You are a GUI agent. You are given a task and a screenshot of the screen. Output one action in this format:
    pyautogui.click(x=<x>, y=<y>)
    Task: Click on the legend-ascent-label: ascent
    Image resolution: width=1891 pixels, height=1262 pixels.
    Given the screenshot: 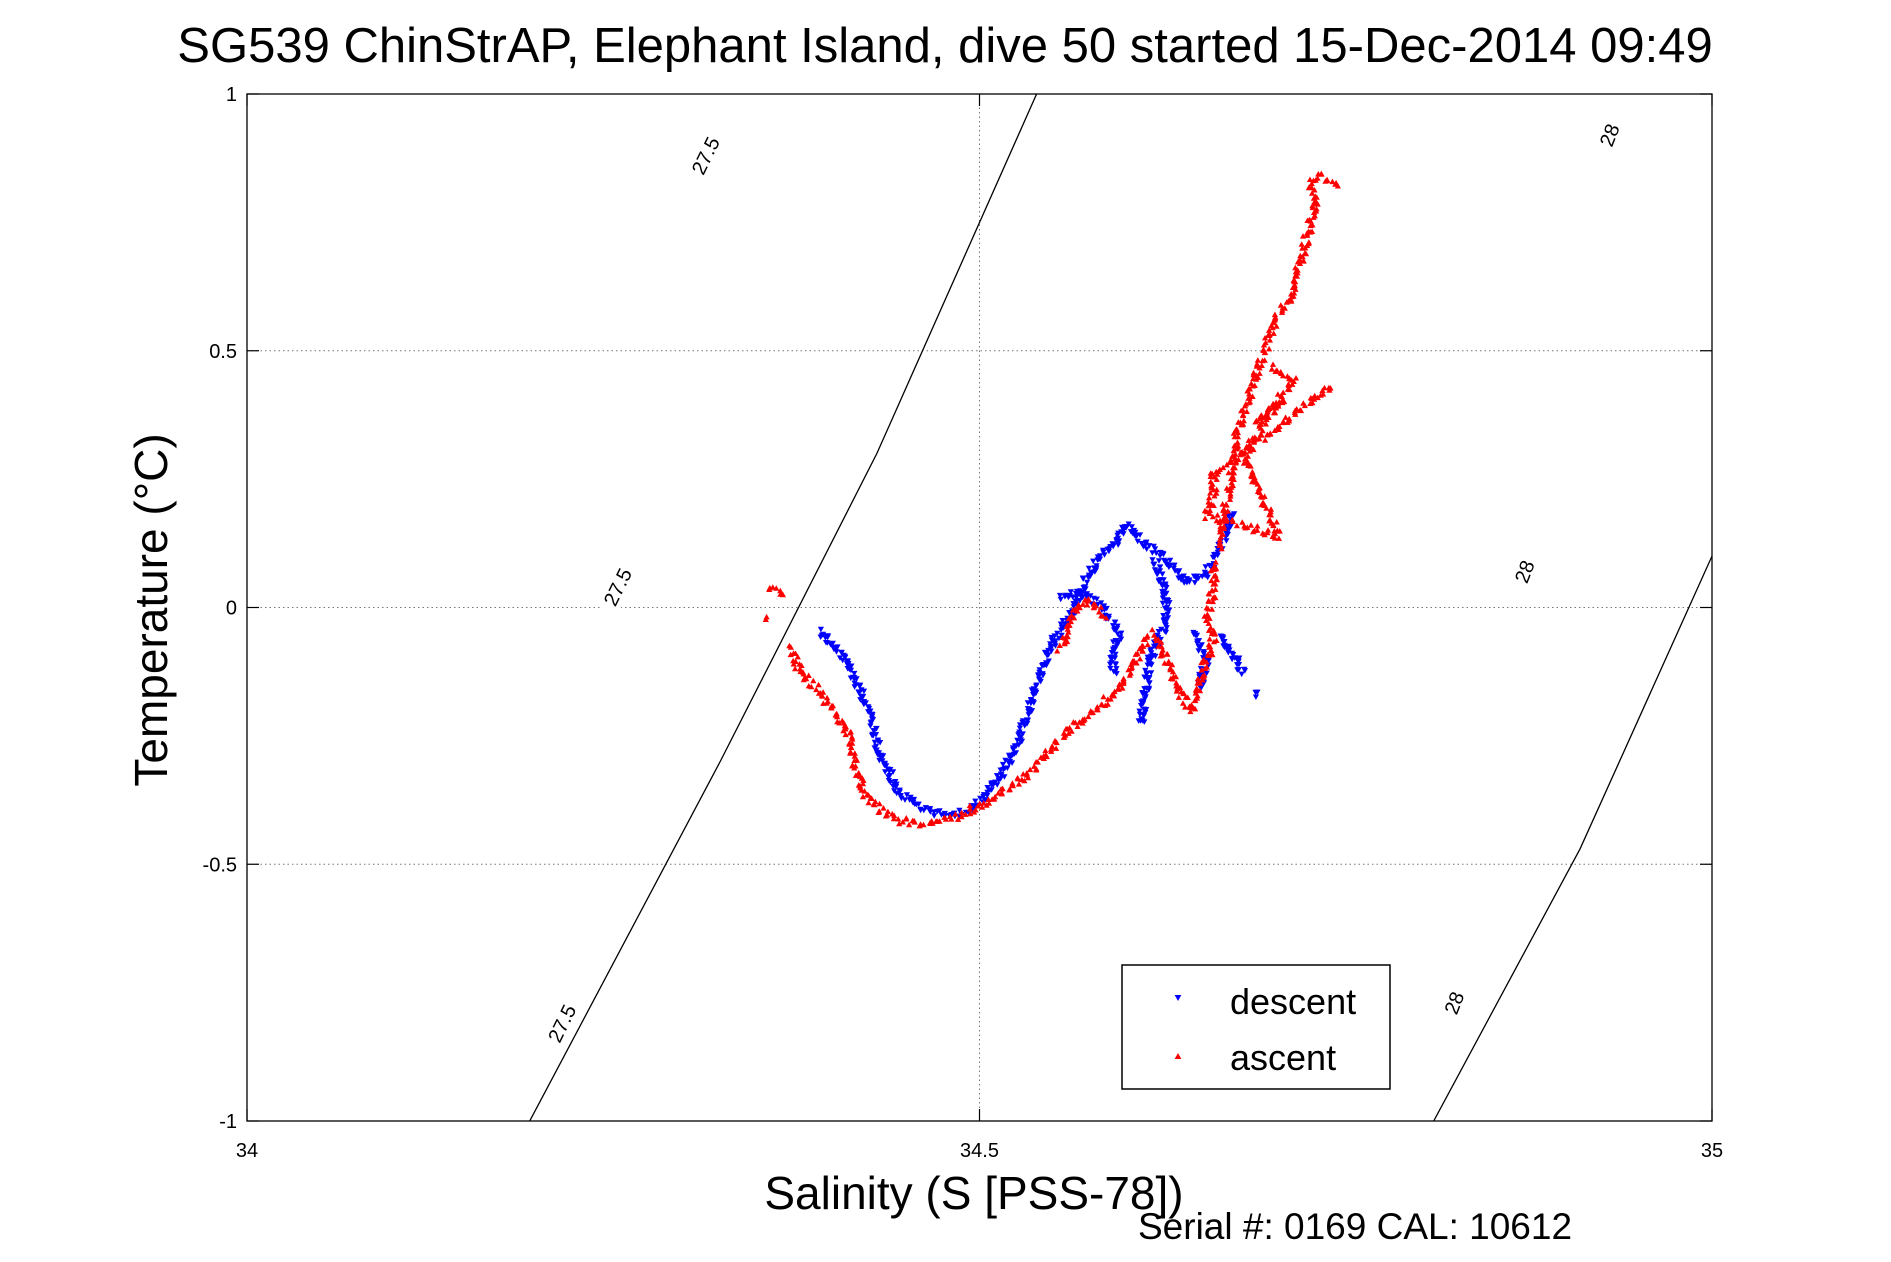 What is the action you would take?
    pyautogui.click(x=1283, y=1057)
    